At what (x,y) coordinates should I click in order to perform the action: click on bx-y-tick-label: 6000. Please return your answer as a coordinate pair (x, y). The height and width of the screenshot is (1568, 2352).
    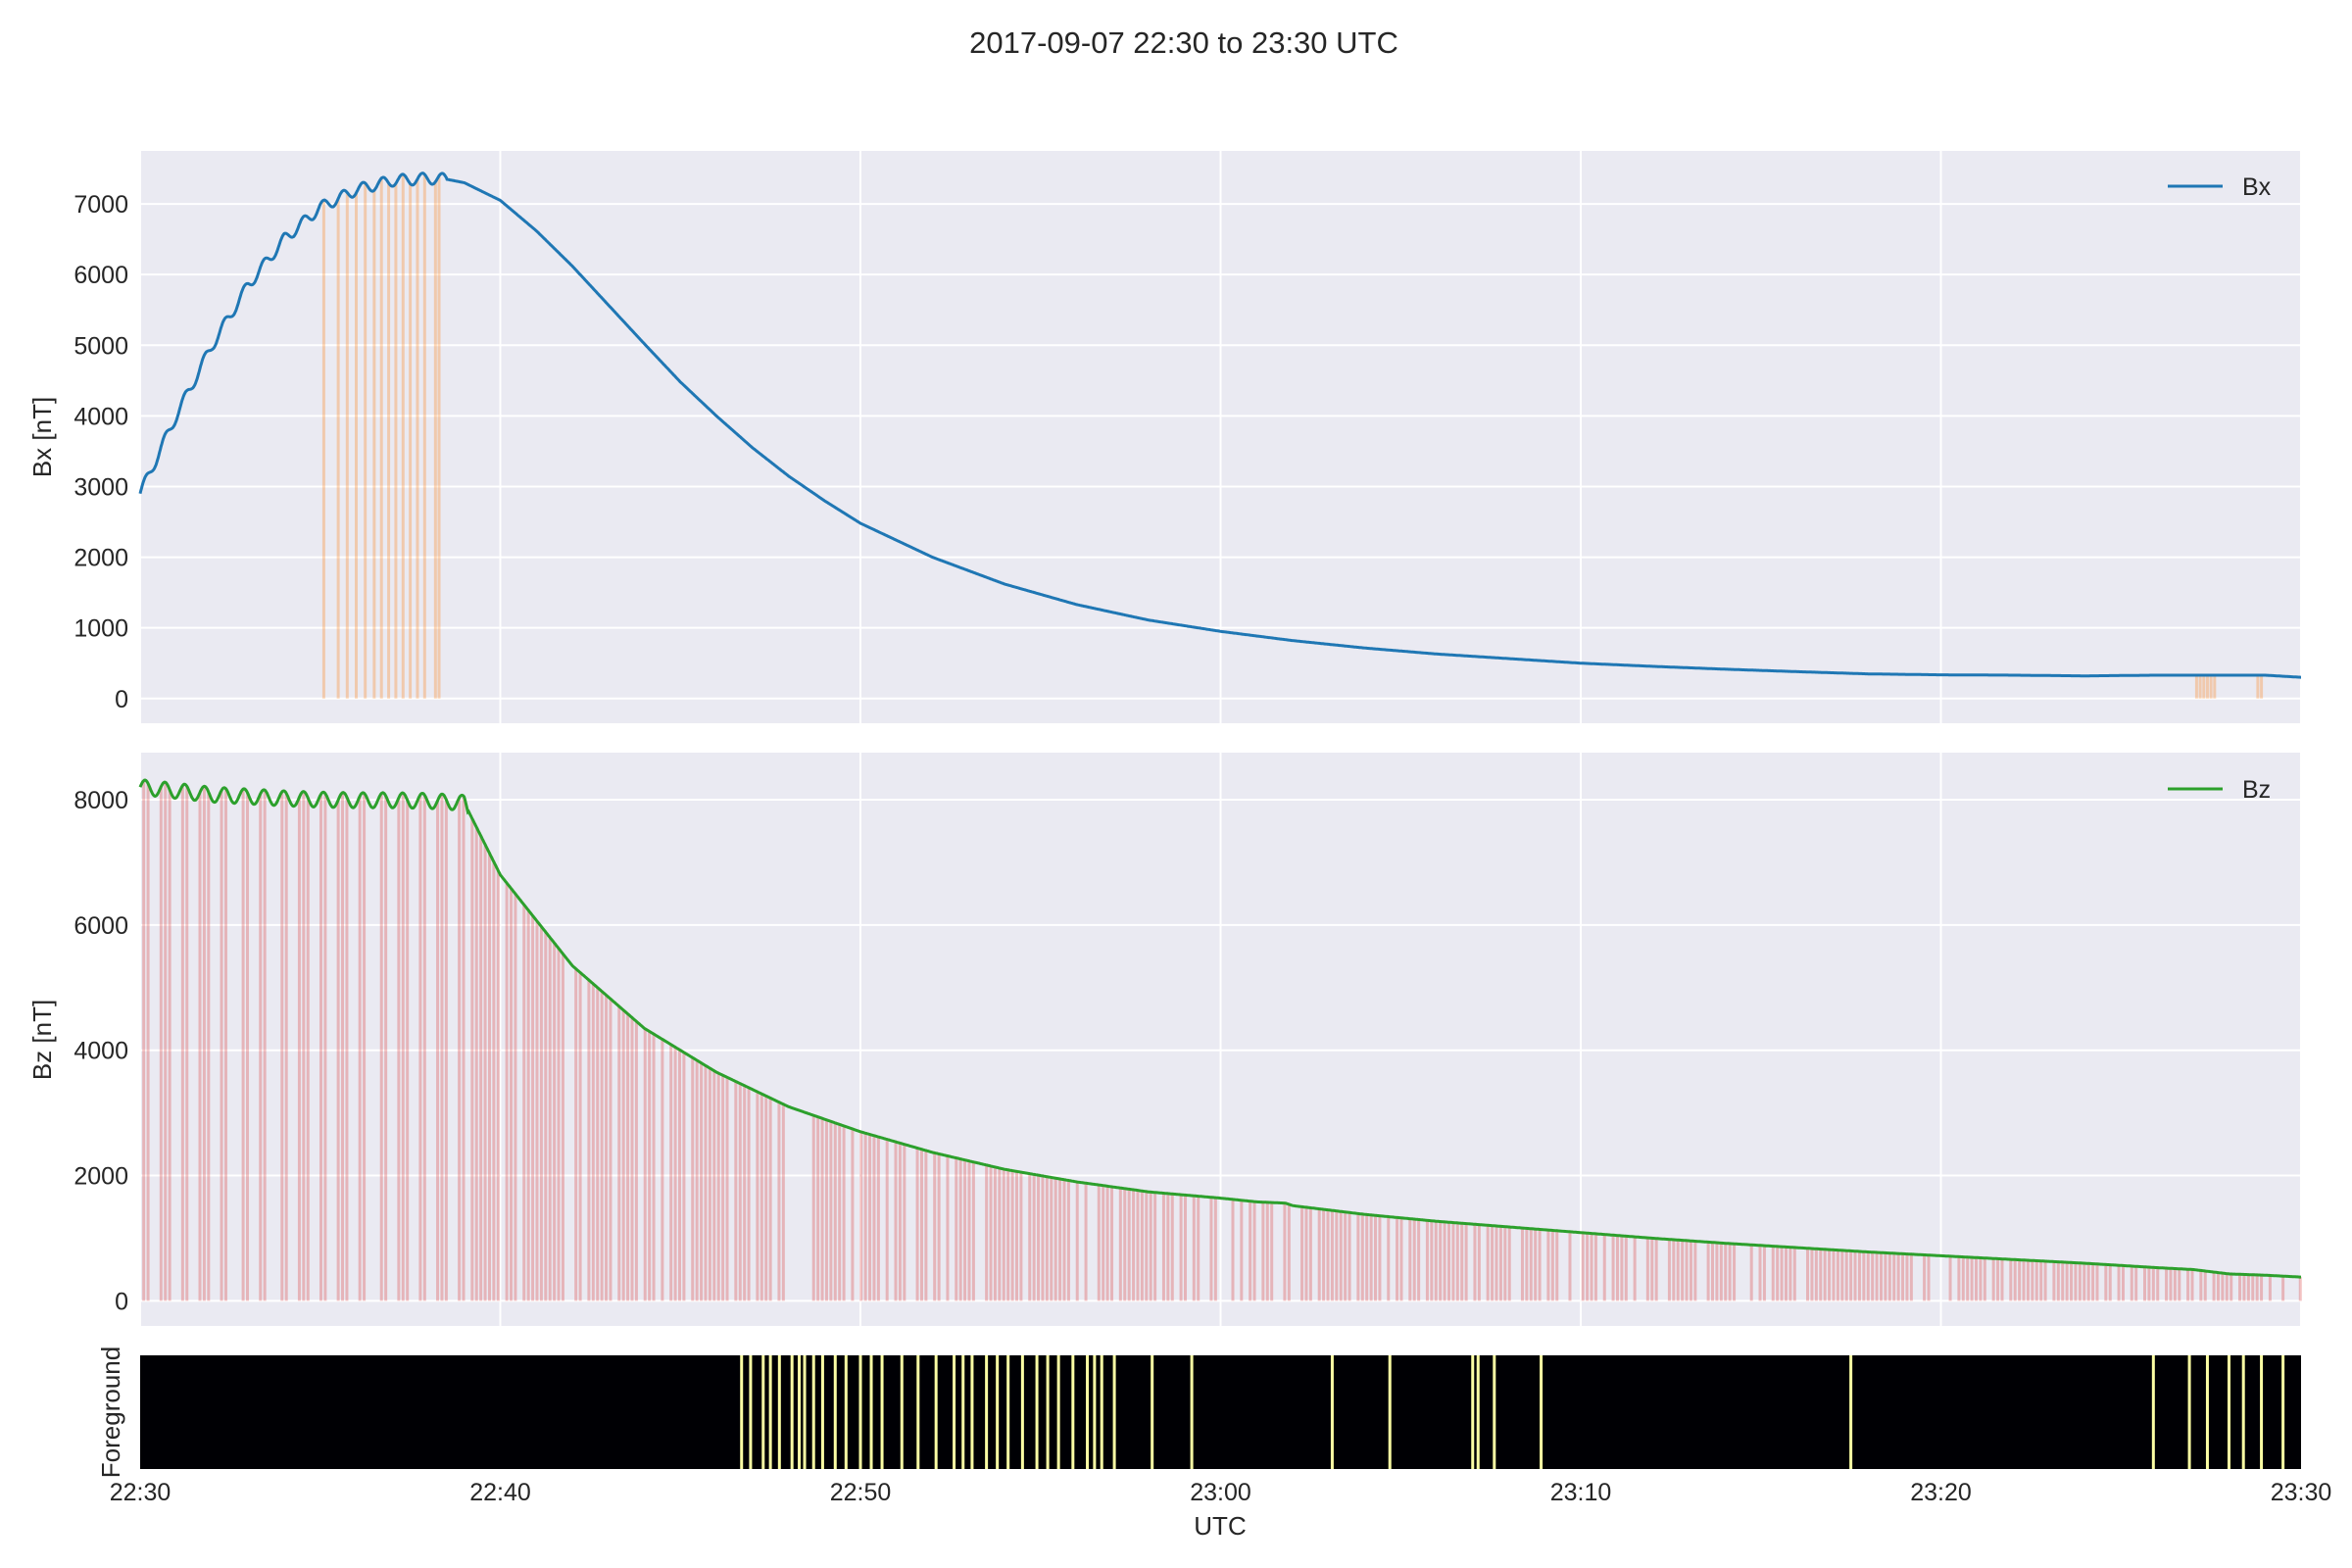
    Looking at the image, I should click on (101, 275).